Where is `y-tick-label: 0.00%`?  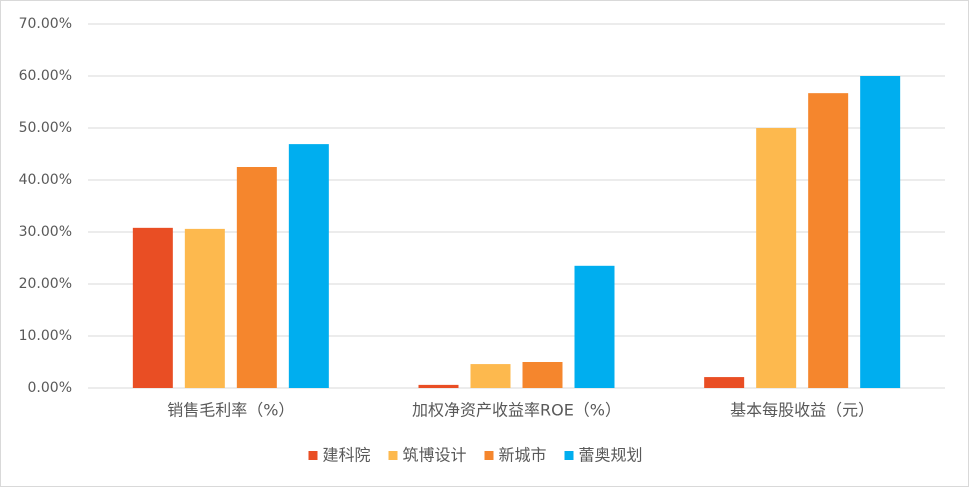
y-tick-label: 0.00% is located at coordinates (50, 388).